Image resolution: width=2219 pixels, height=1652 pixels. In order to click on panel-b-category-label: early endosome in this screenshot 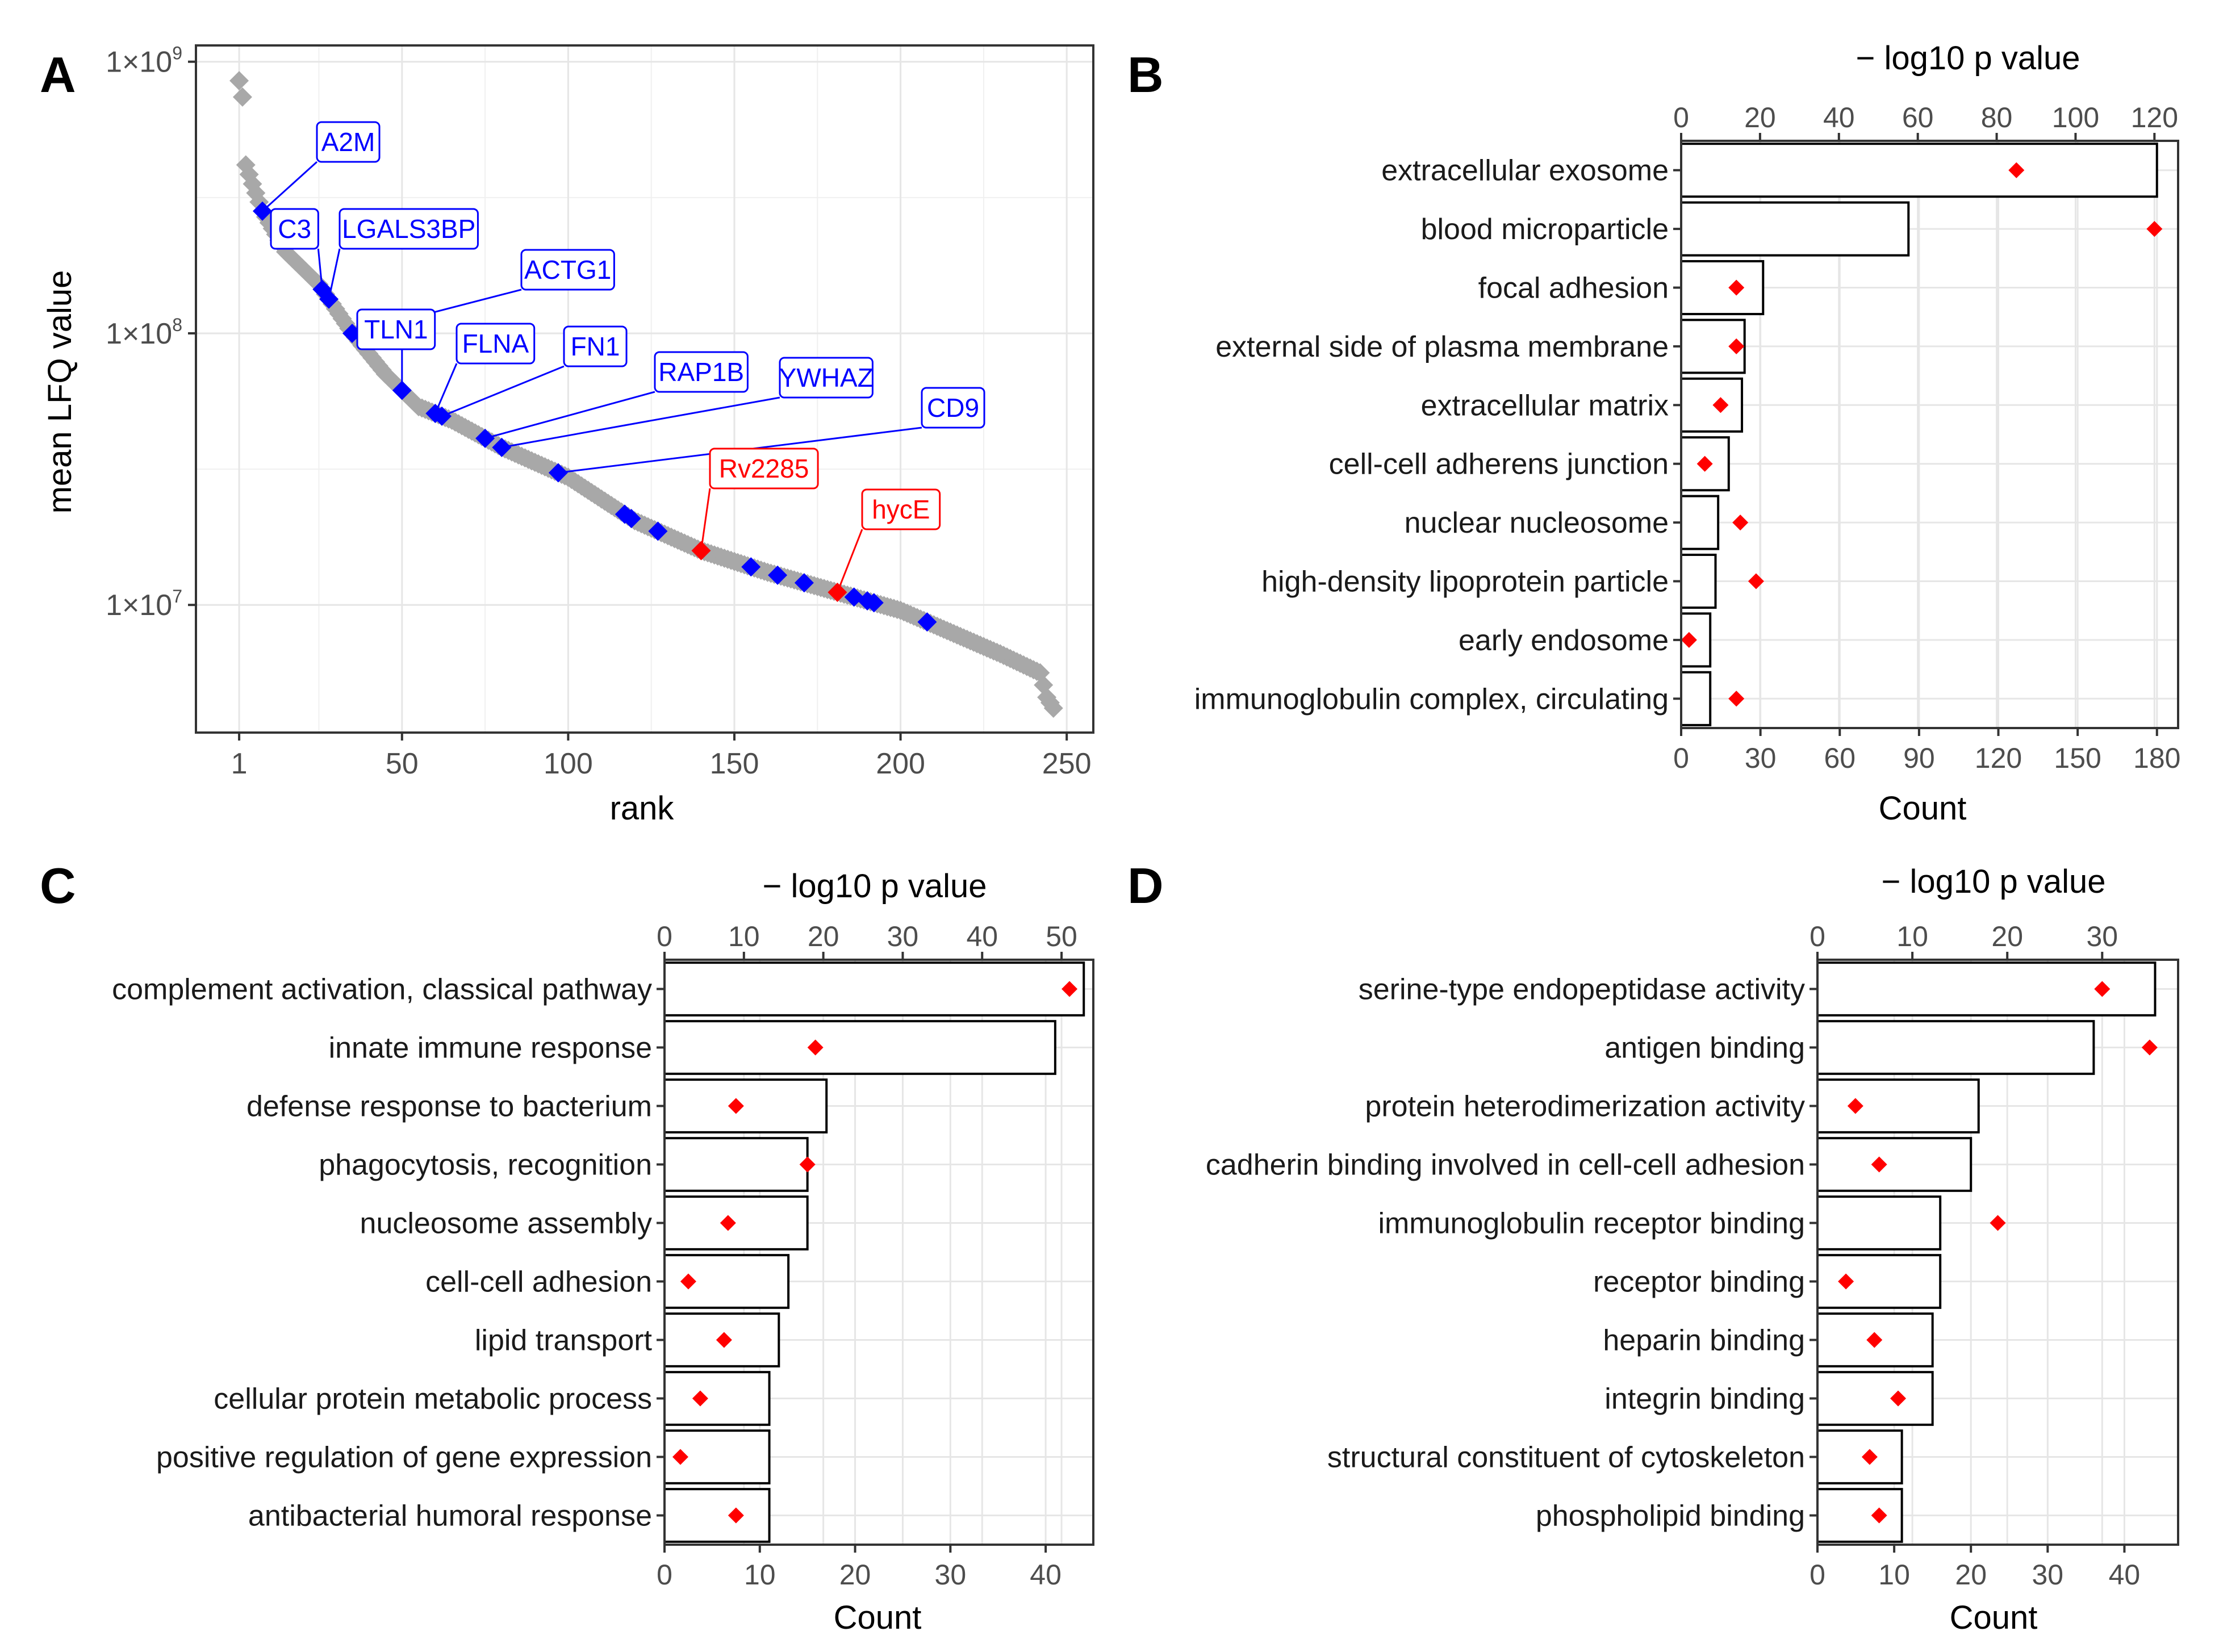, I will do `click(1564, 641)`.